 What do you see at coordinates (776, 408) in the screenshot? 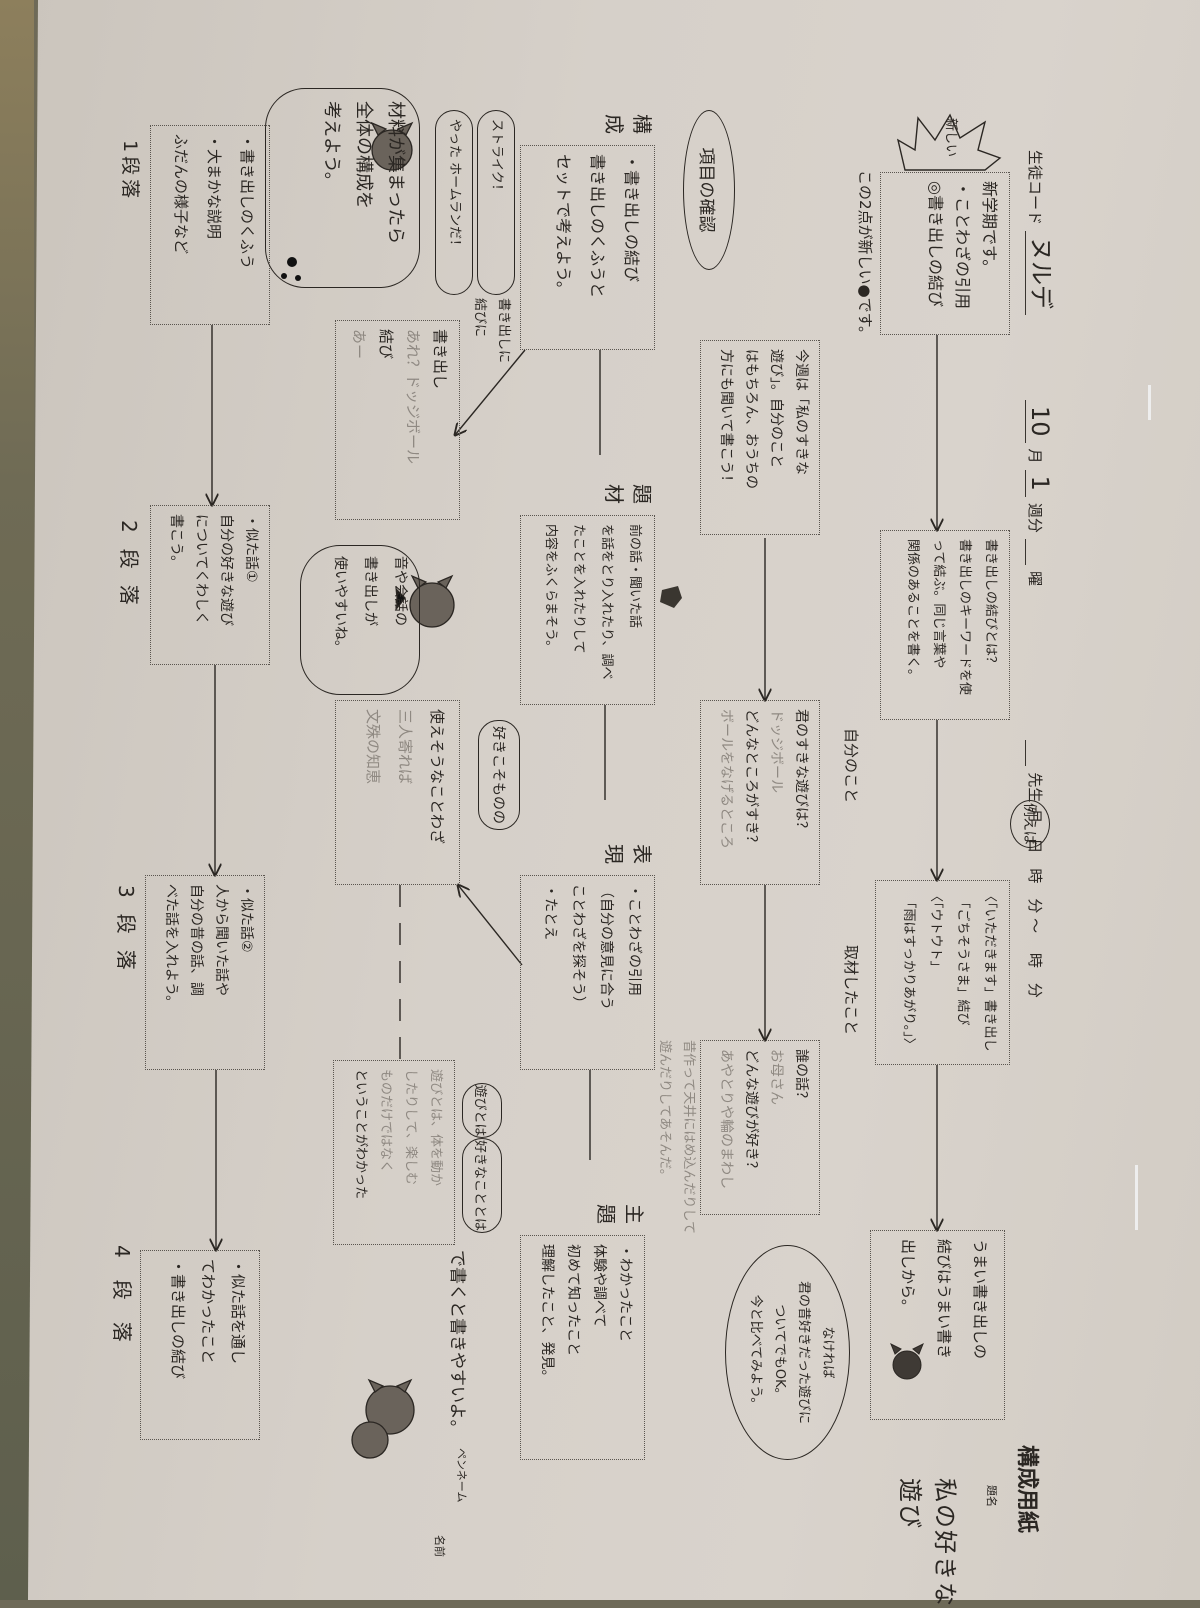
I see `text-line: 遊び」。自分のこと` at bounding box center [776, 408].